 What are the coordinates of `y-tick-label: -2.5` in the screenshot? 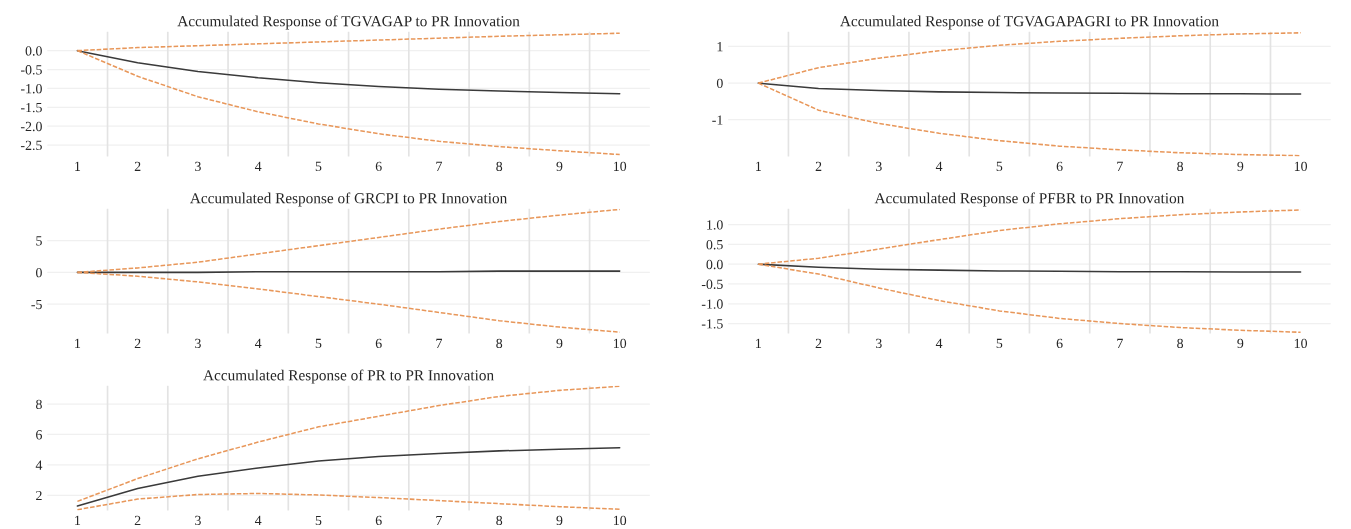 It's located at (31, 145).